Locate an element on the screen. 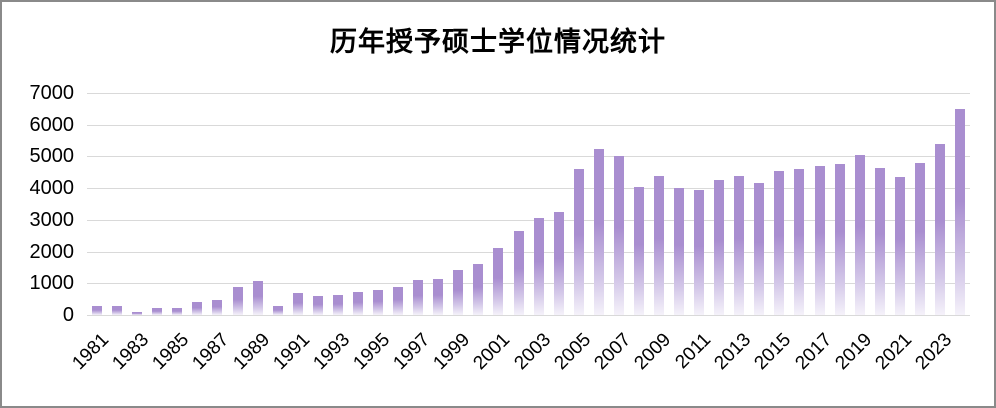  bar-2007 is located at coordinates (618, 235).